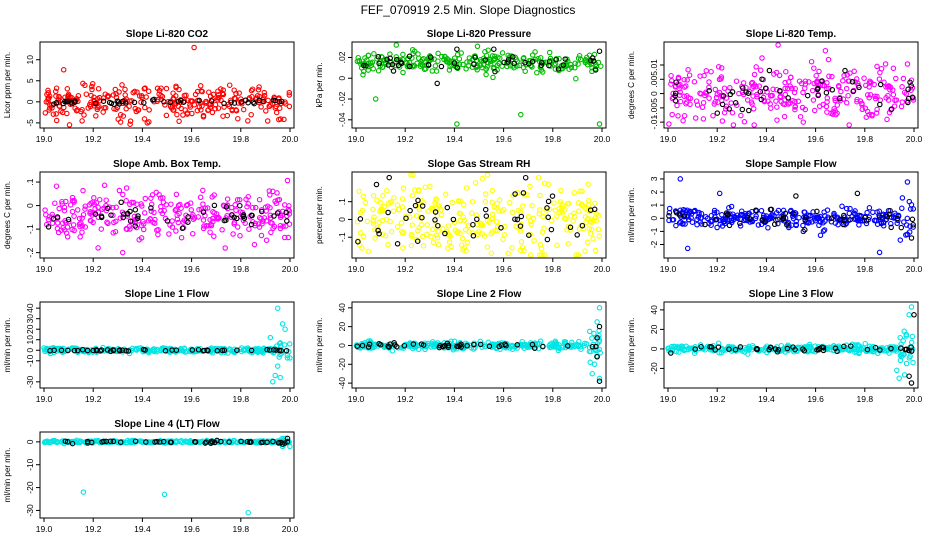 Image resolution: width=936 pixels, height=540 pixels. Describe the element at coordinates (44, 399) in the screenshot. I see `x-tick-label: 19.0` at that location.